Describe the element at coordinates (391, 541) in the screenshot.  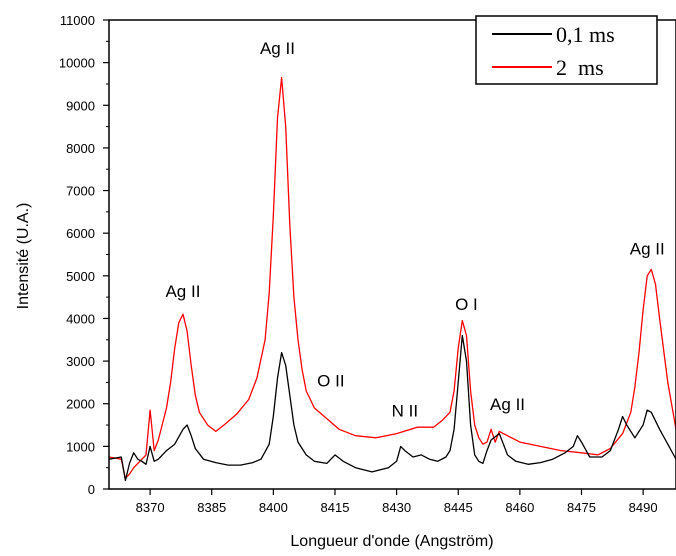
I see `x-axis-label: Longueur d'onde (Angström)` at that location.